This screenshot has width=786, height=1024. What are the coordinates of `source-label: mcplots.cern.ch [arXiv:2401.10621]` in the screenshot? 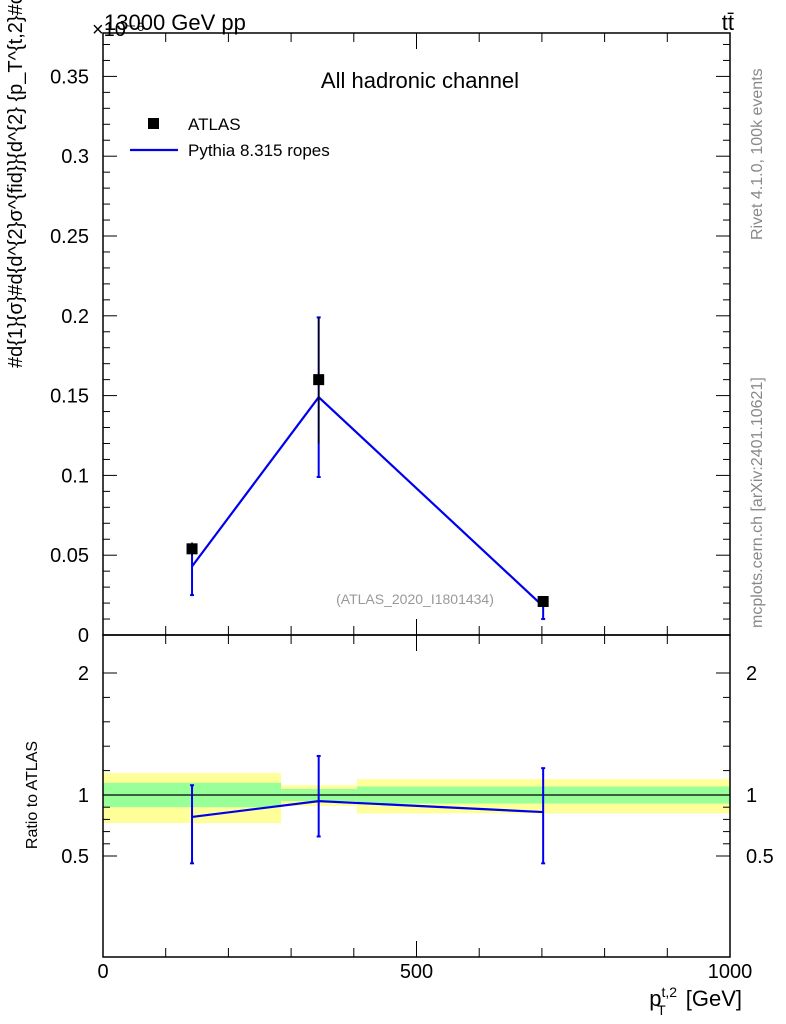 It's located at (757, 502).